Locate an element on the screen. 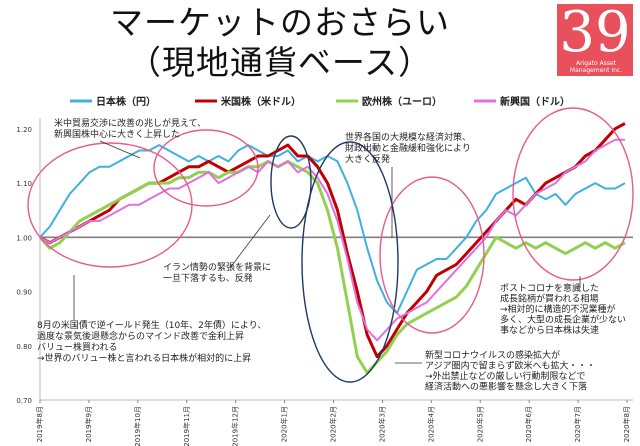 The image size is (640, 446). annotation-a4-line: 8月の米国債で逆イールド発生（10年、2年債）により、 is located at coordinates (151, 325).